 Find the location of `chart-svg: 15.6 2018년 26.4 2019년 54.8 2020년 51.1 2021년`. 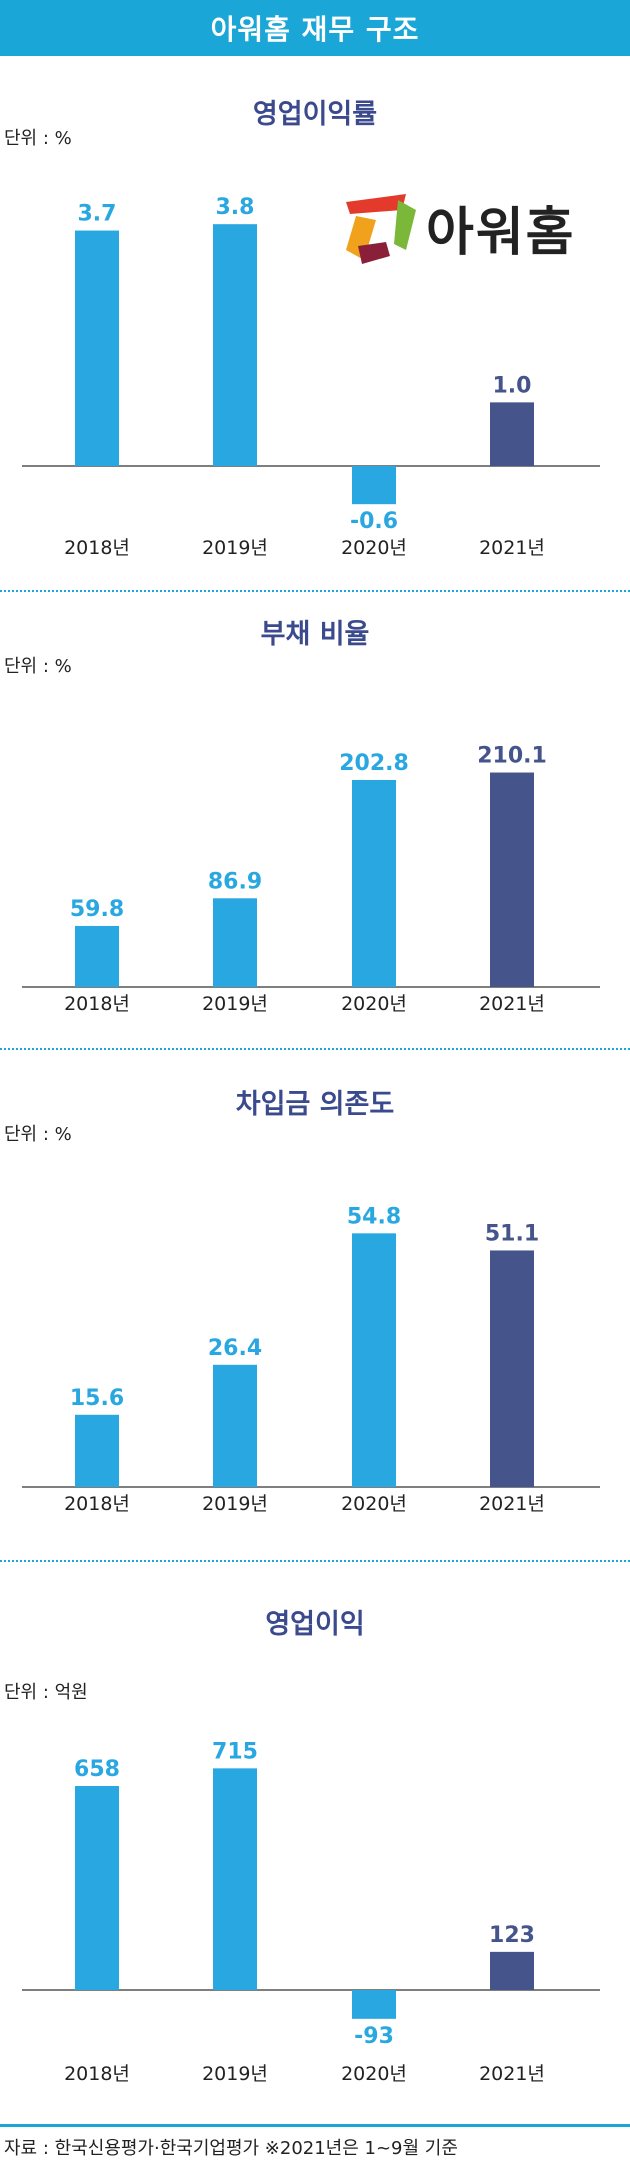

chart-svg: 15.6 2018년 26.4 2019년 54.8 2020년 51.1 2021년 is located at coordinates (311, 1359).